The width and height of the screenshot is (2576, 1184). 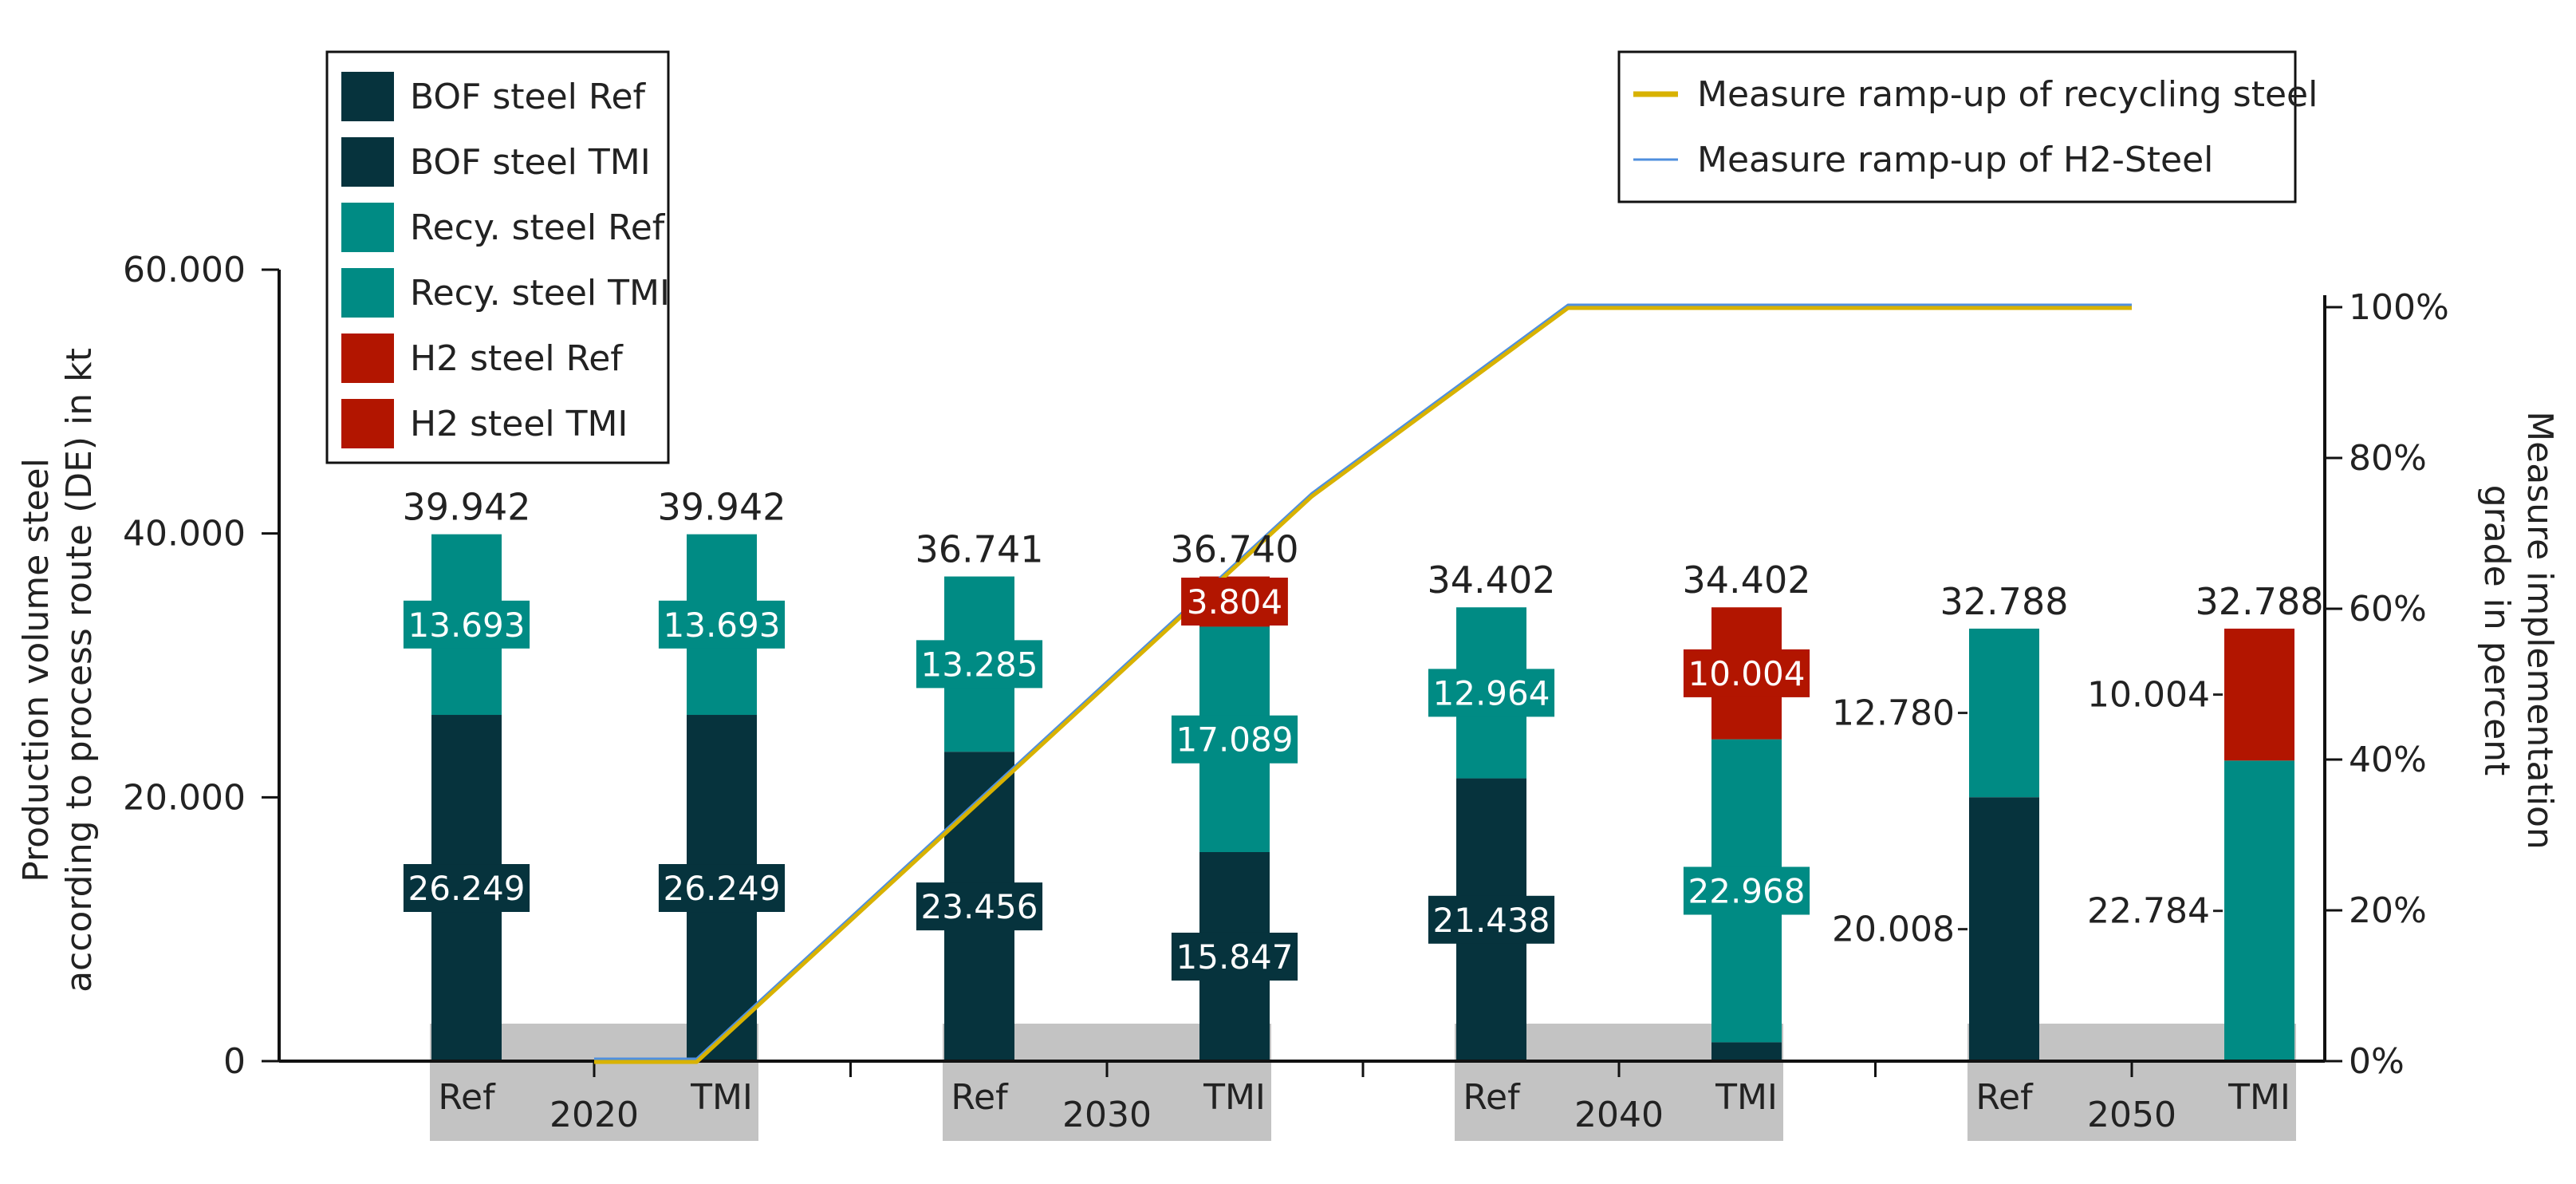 I want to click on total-label-2020-Ref: 39.942, so click(x=467, y=507).